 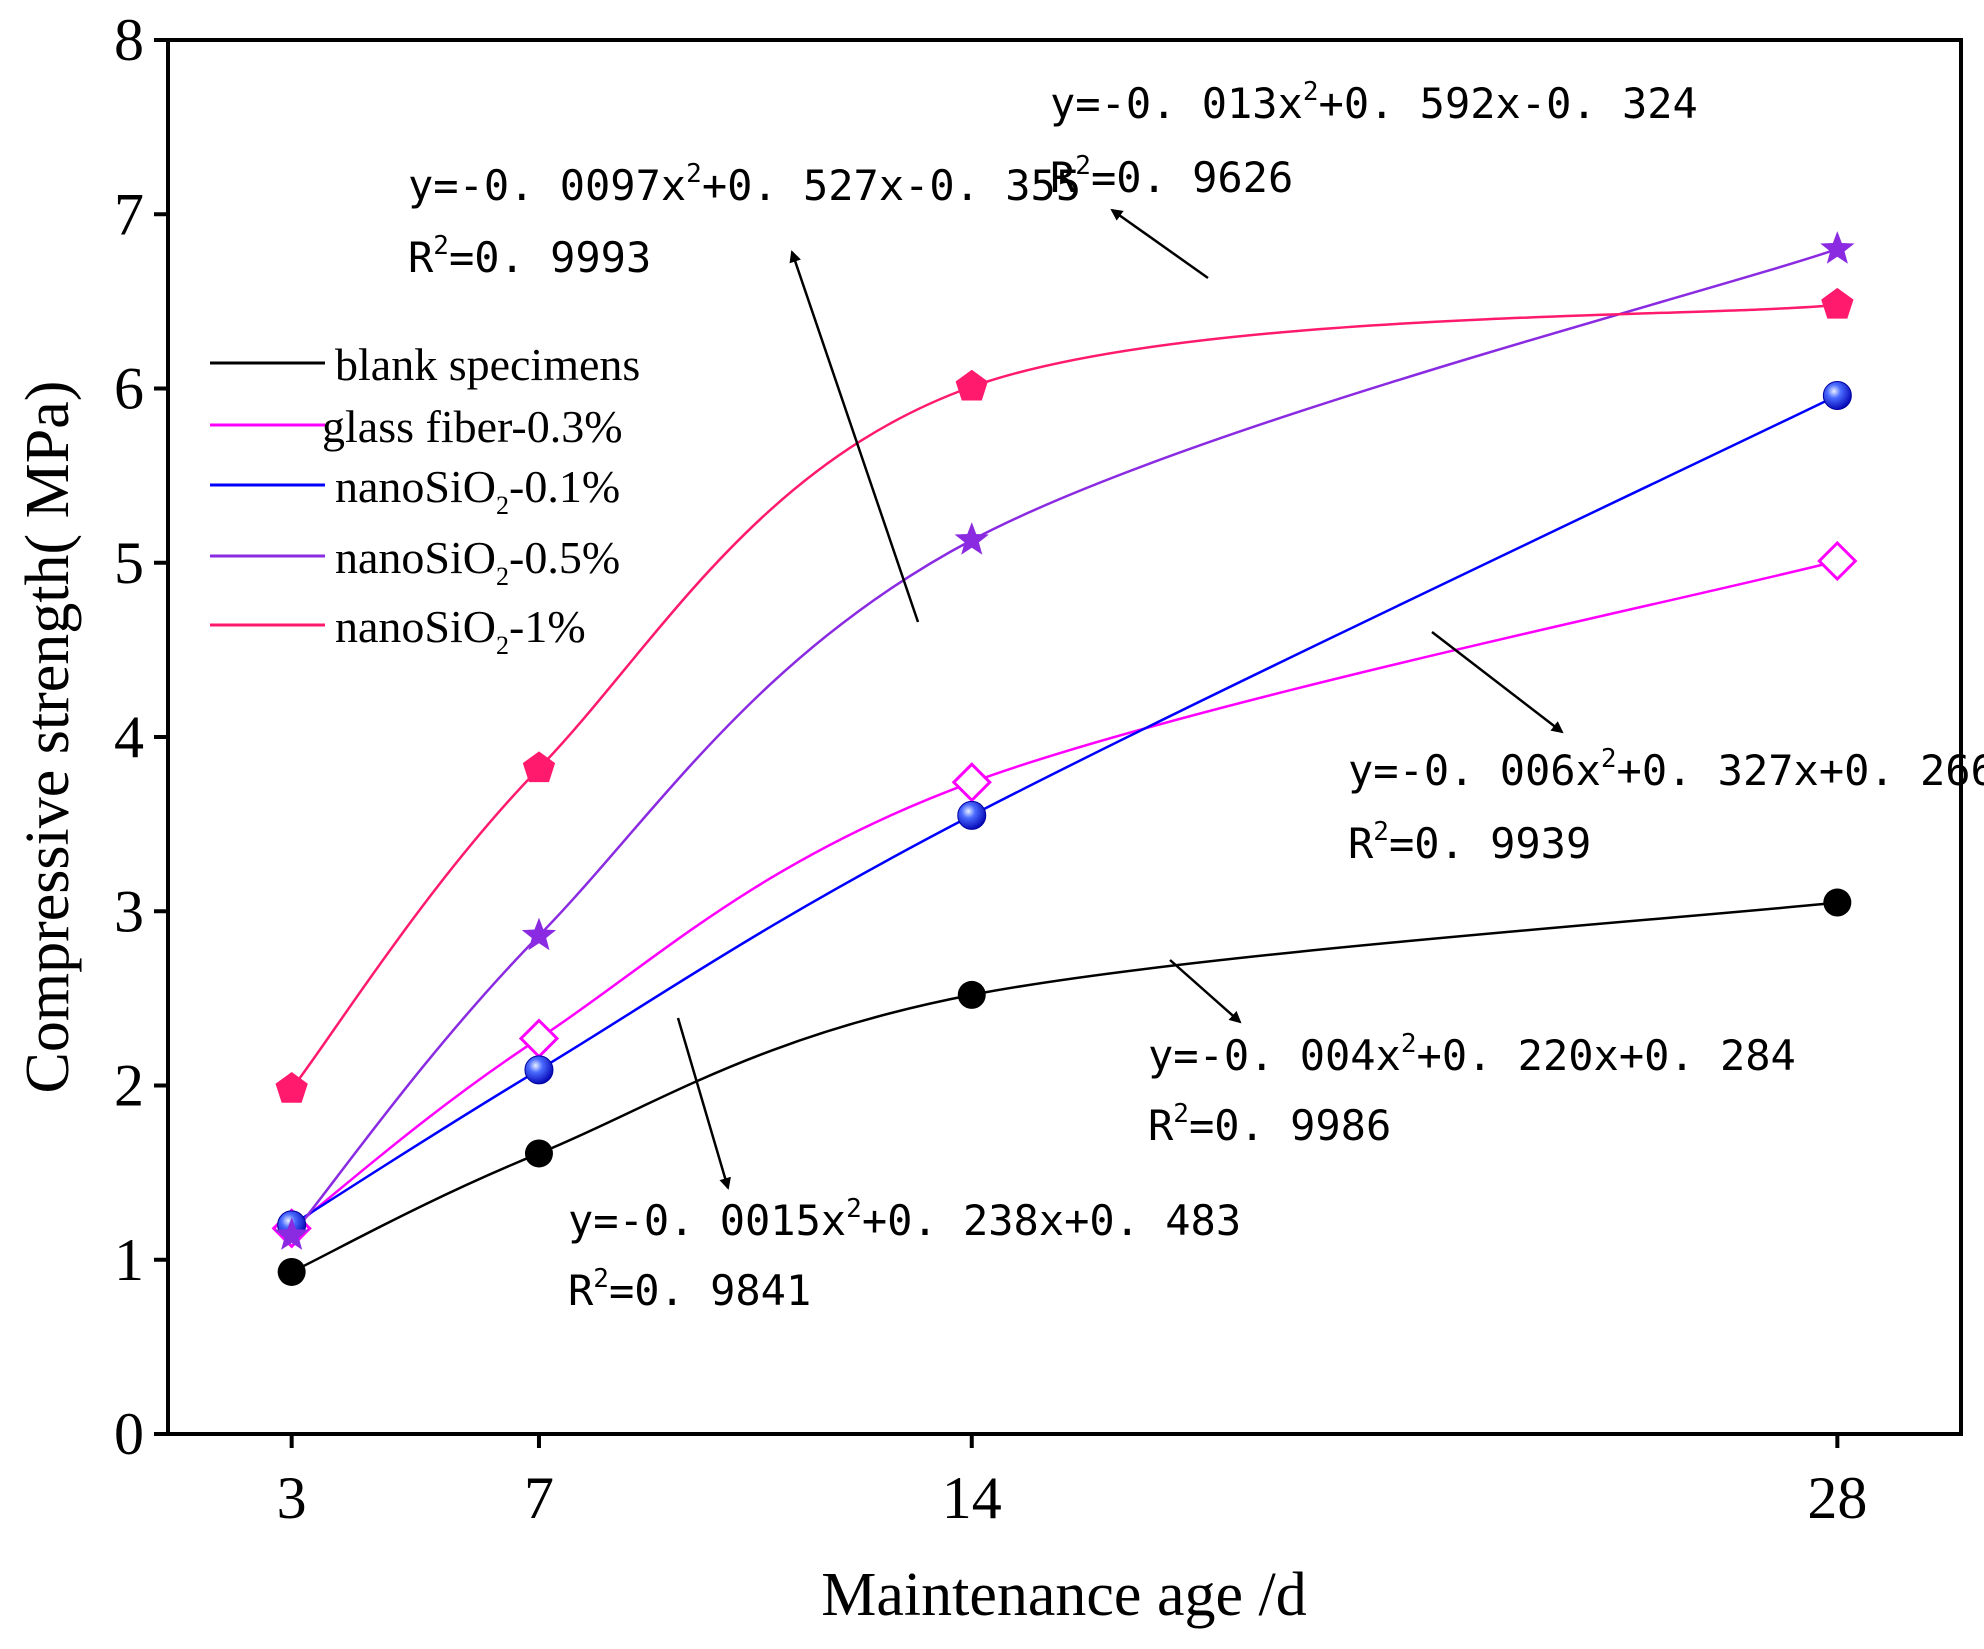 I want to click on annotation-eq-nano01: y=-0. 0015x2+0. 238x+0. 483, so click(x=904, y=1219).